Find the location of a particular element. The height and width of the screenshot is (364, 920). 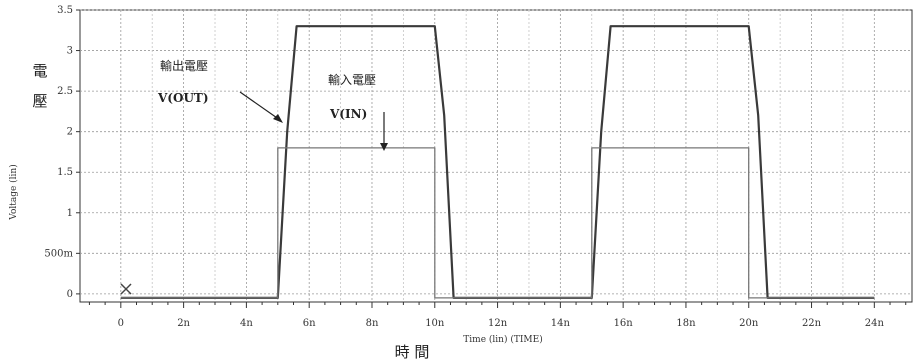

origin-marker is located at coordinates (126, 289).